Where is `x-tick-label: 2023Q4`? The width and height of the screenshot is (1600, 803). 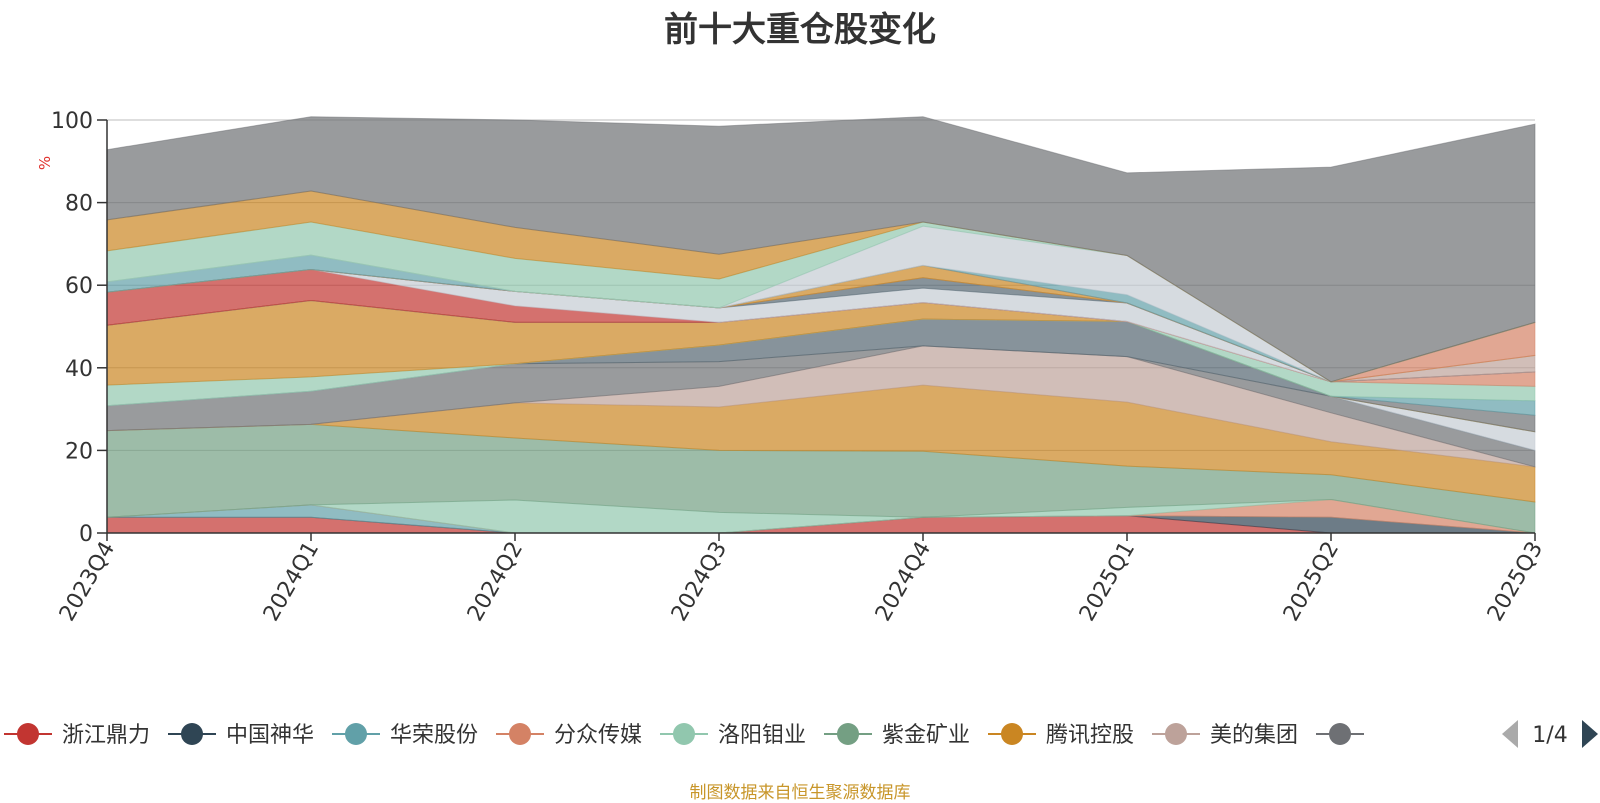
x-tick-label: 2023Q4 is located at coordinates (87, 582).